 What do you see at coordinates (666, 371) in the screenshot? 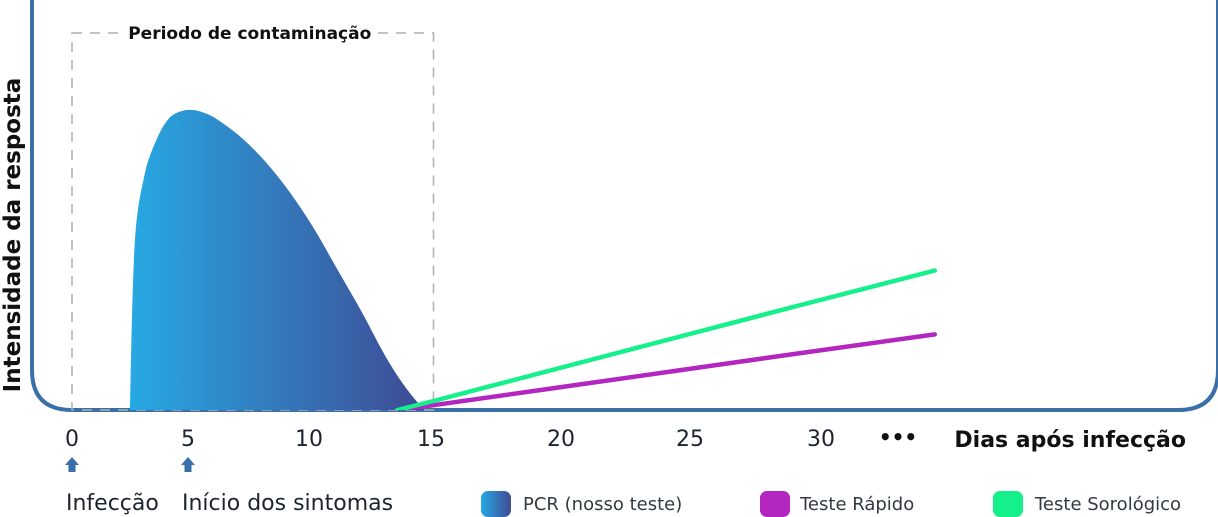
I see `series-line-rapido` at bounding box center [666, 371].